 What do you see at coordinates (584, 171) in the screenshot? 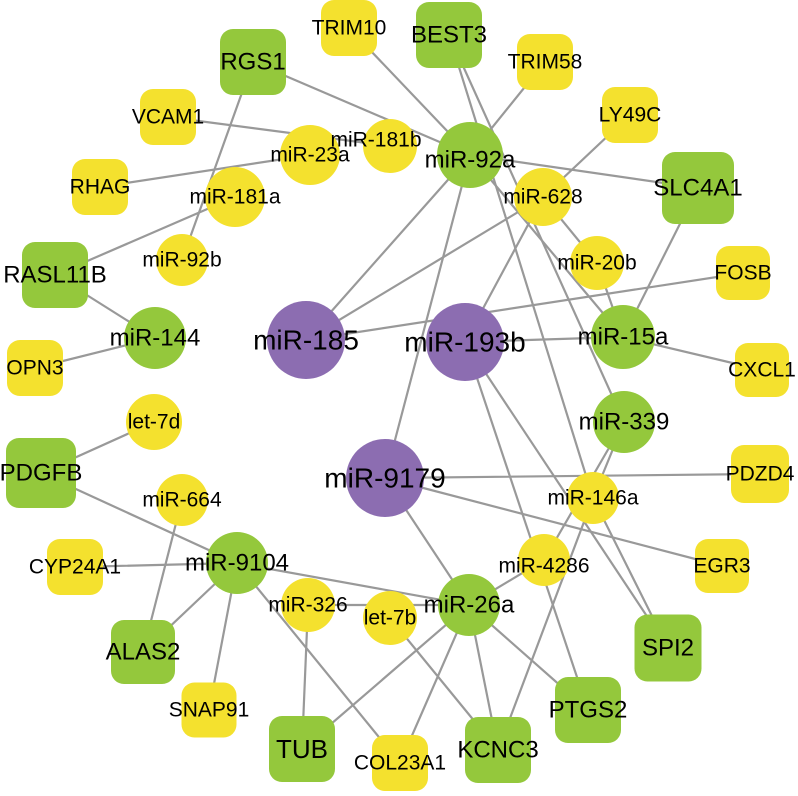
I see `edge-SLC4A1--miR-92a` at bounding box center [584, 171].